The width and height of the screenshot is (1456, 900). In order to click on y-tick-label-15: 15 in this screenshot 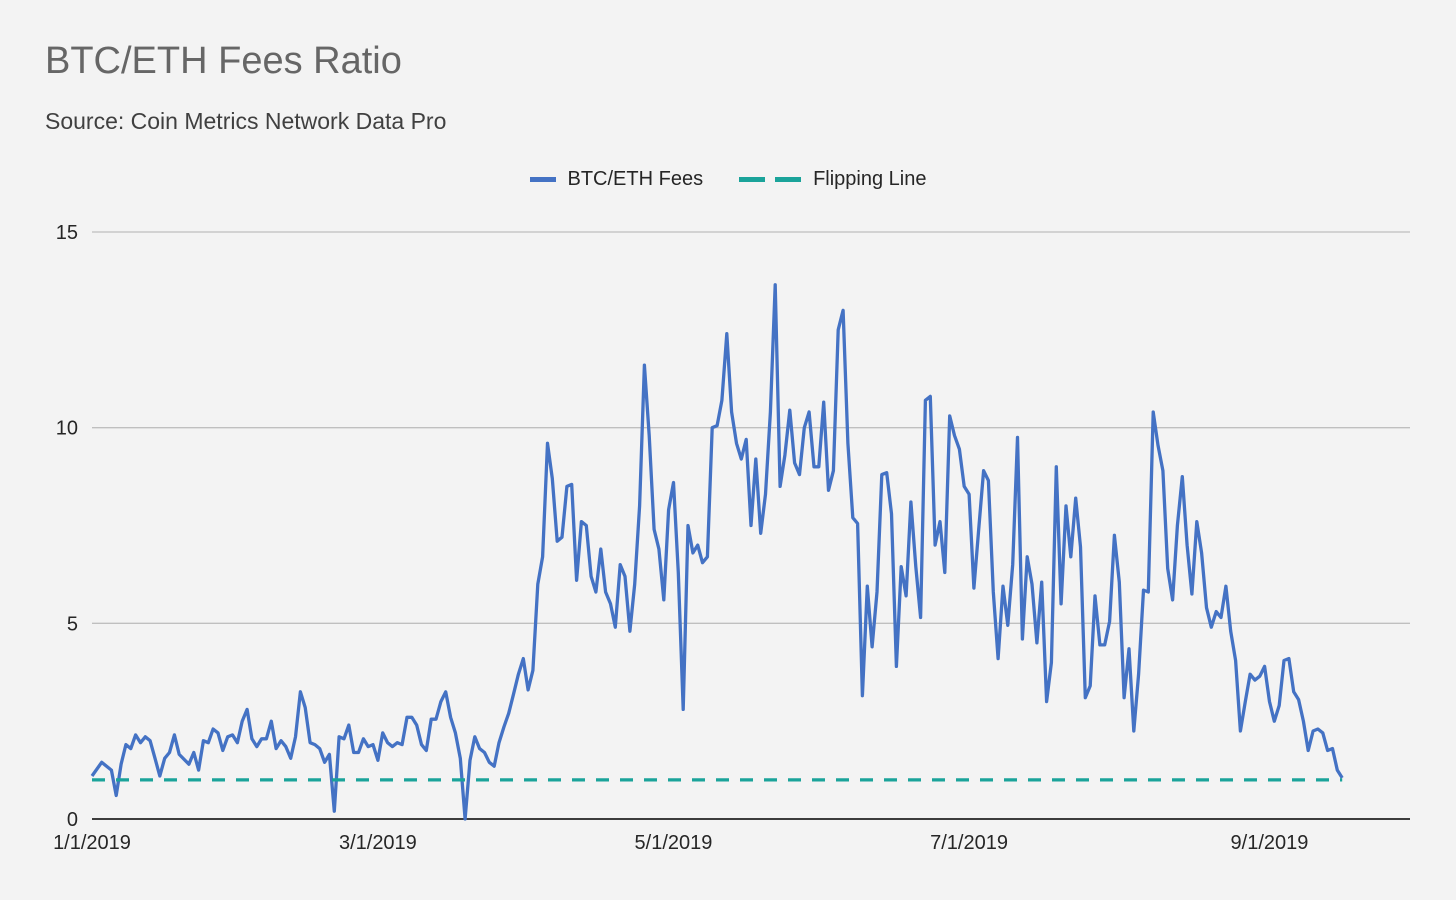, I will do `click(67, 233)`.